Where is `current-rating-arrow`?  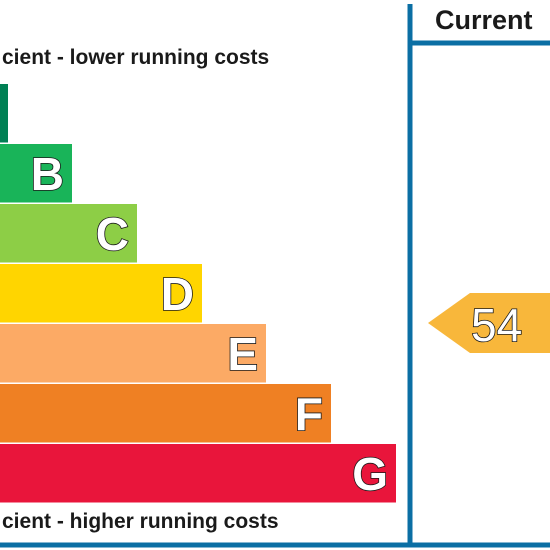
current-rating-arrow is located at coordinates (489, 323).